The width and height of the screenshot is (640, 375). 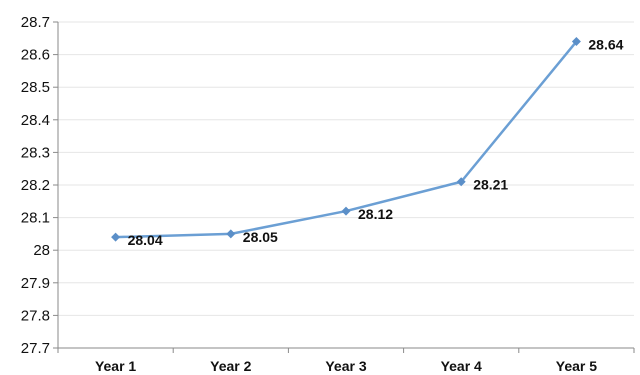 I want to click on y-tick-label: 28.6, so click(x=35, y=55).